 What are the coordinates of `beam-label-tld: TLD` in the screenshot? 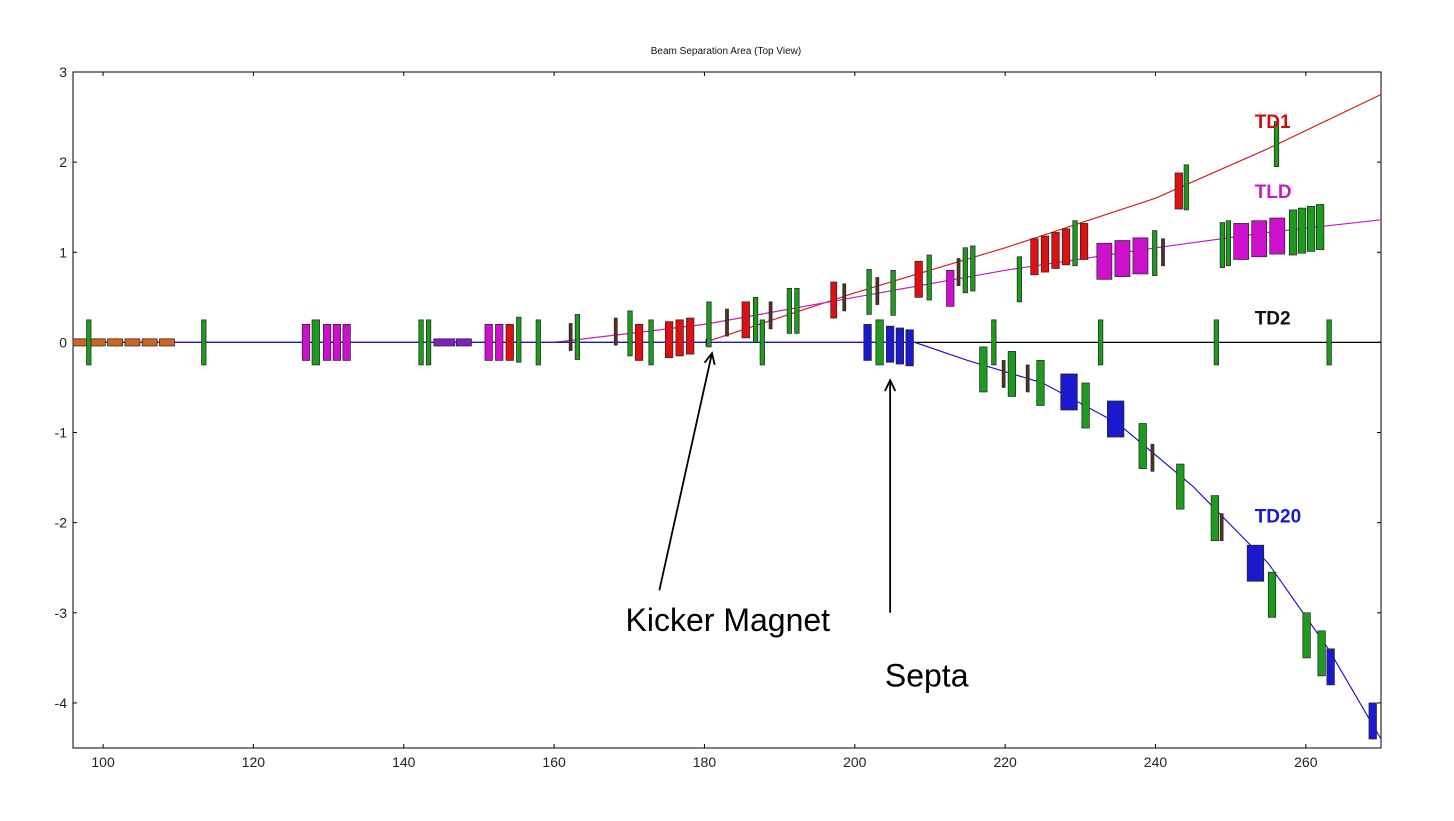 It's located at (1273, 192).